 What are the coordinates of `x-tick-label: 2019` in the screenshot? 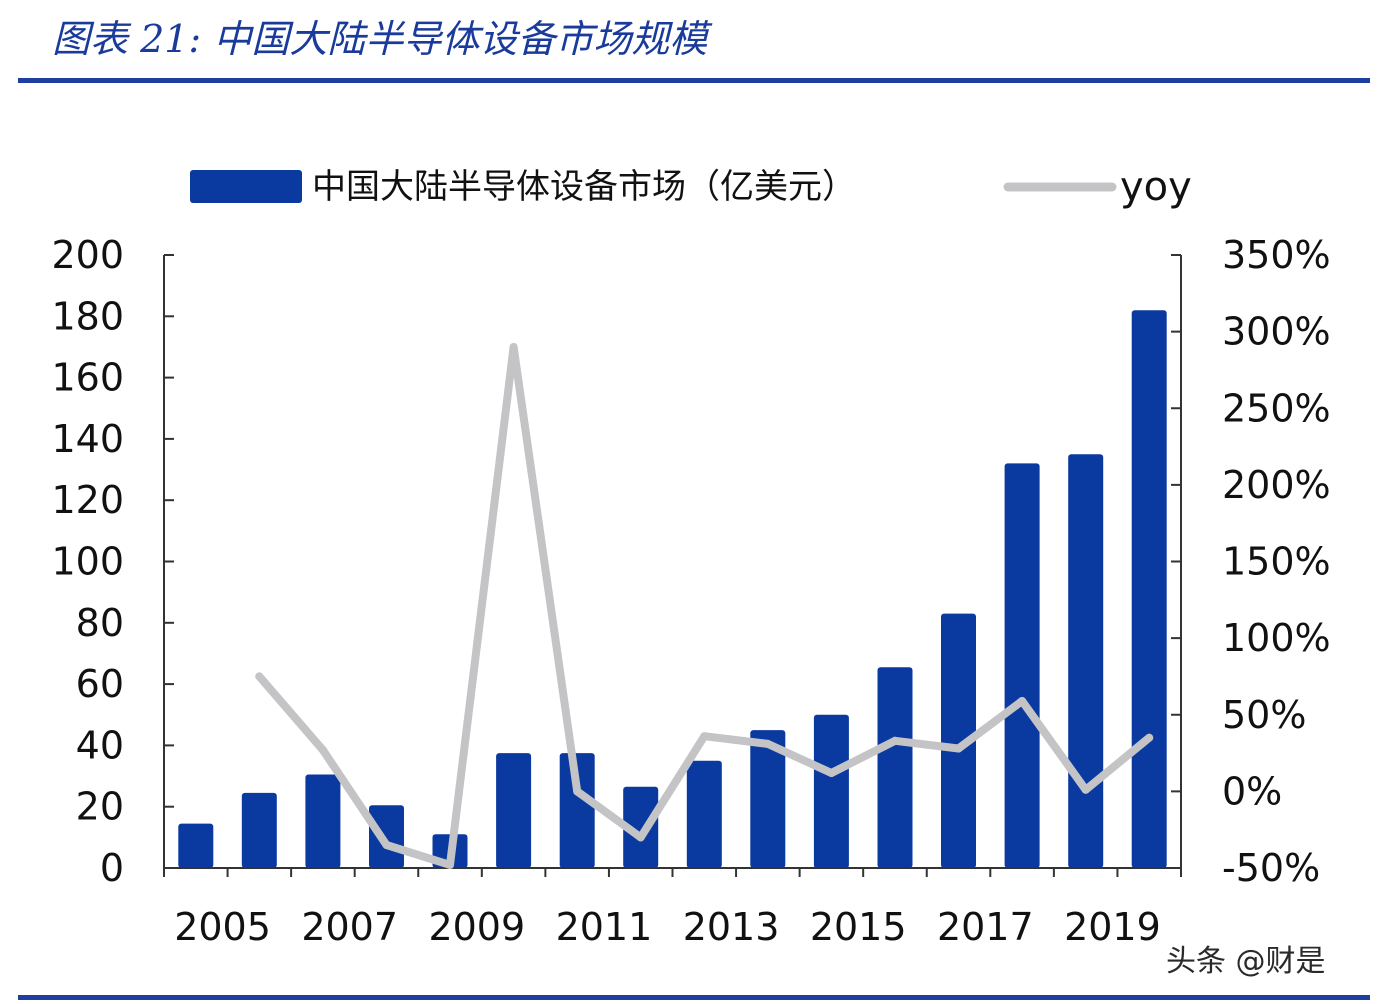 It's located at (1112, 927).